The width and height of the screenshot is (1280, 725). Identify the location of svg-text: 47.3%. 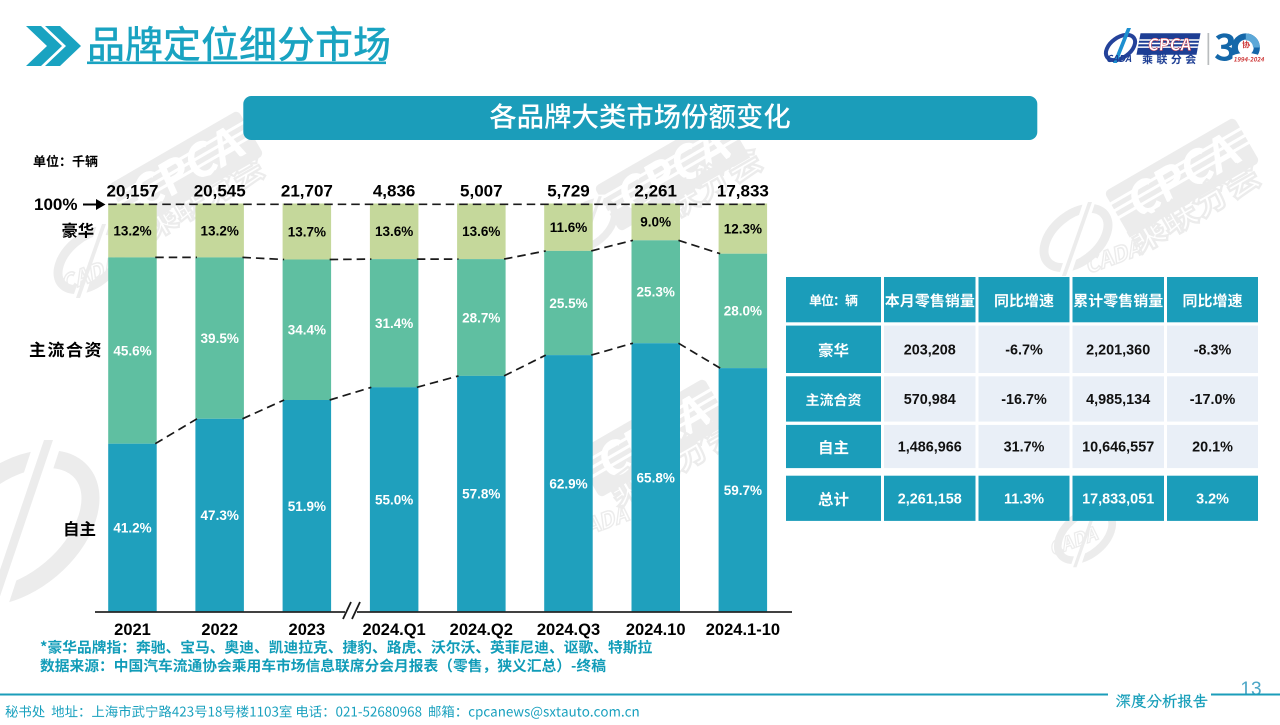
(220, 515).